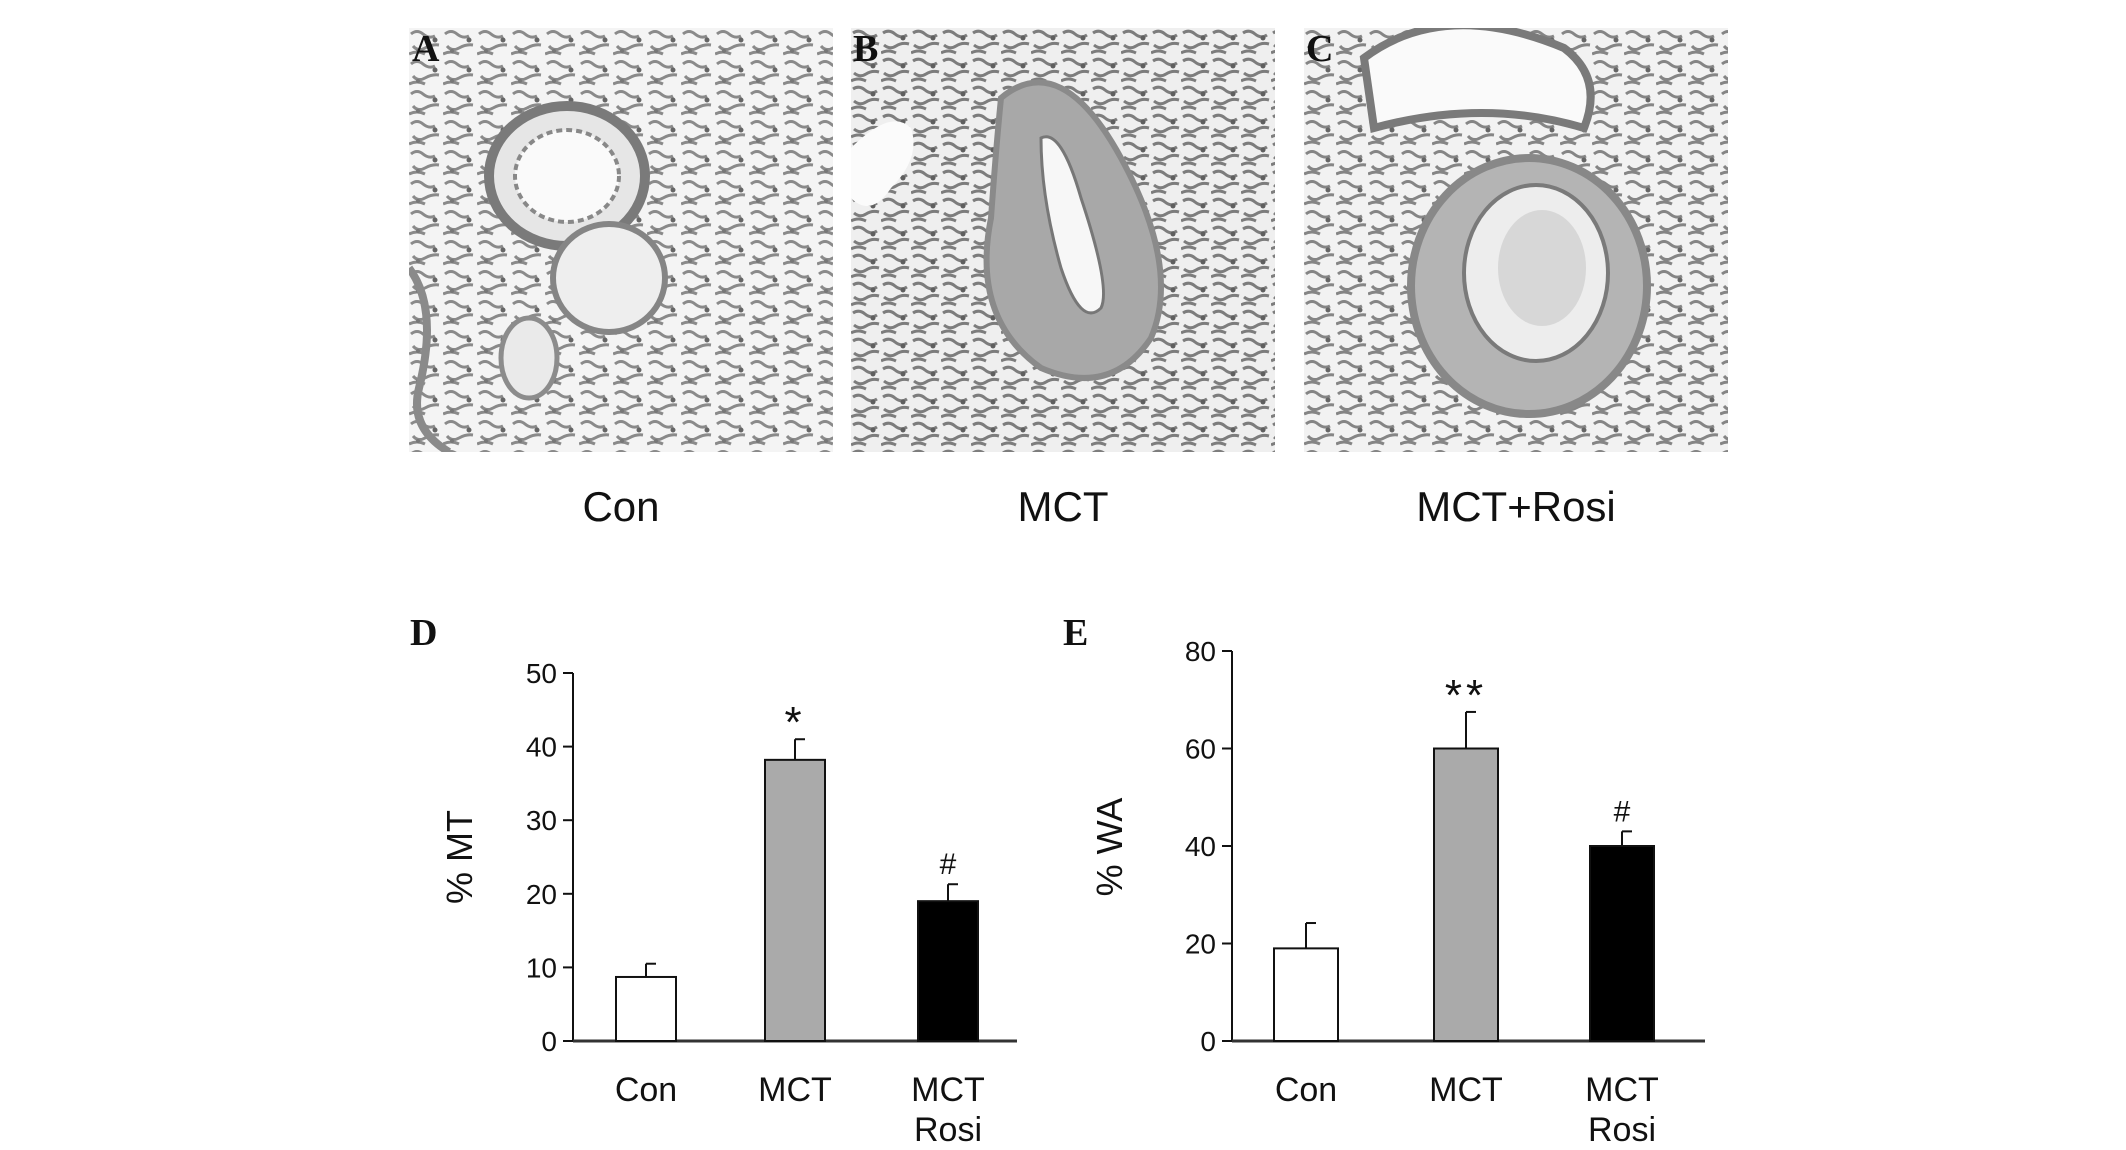 This screenshot has width=2126, height=1150. Describe the element at coordinates (621, 506) in the screenshot. I see `caption-con: Con` at that location.